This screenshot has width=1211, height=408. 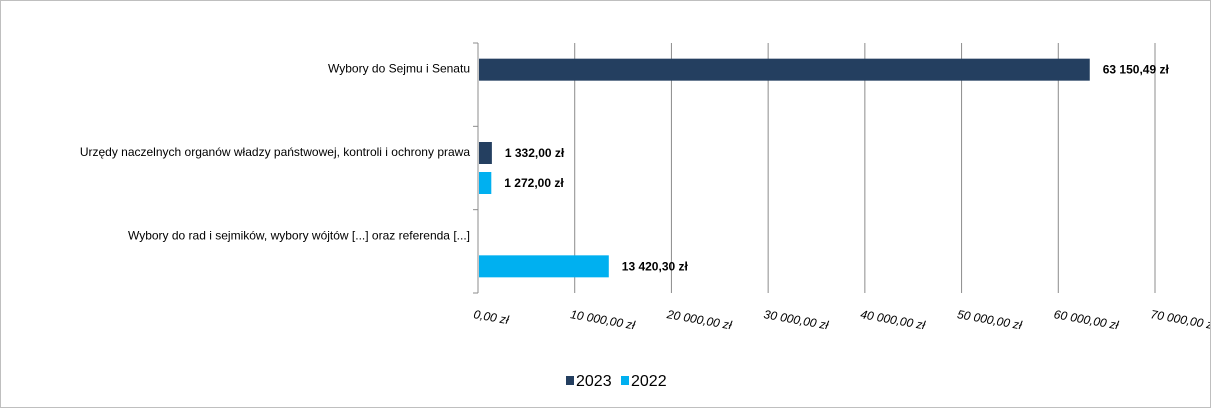 What do you see at coordinates (1086, 319) in the screenshot?
I see `tick-label: 60 000,00 zł` at bounding box center [1086, 319].